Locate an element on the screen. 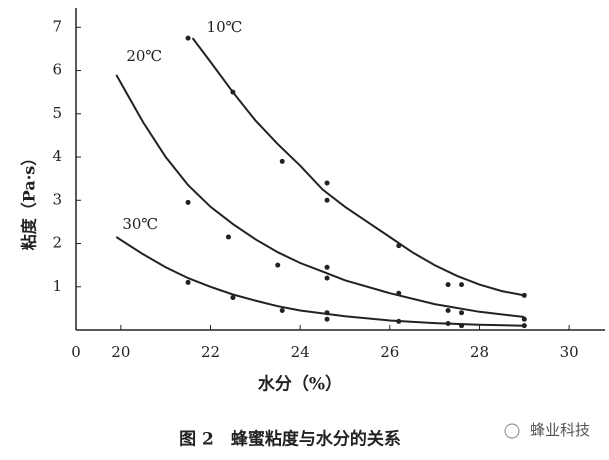 The height and width of the screenshot is (460, 609). y-tick-label: 7 is located at coordinates (57, 26).